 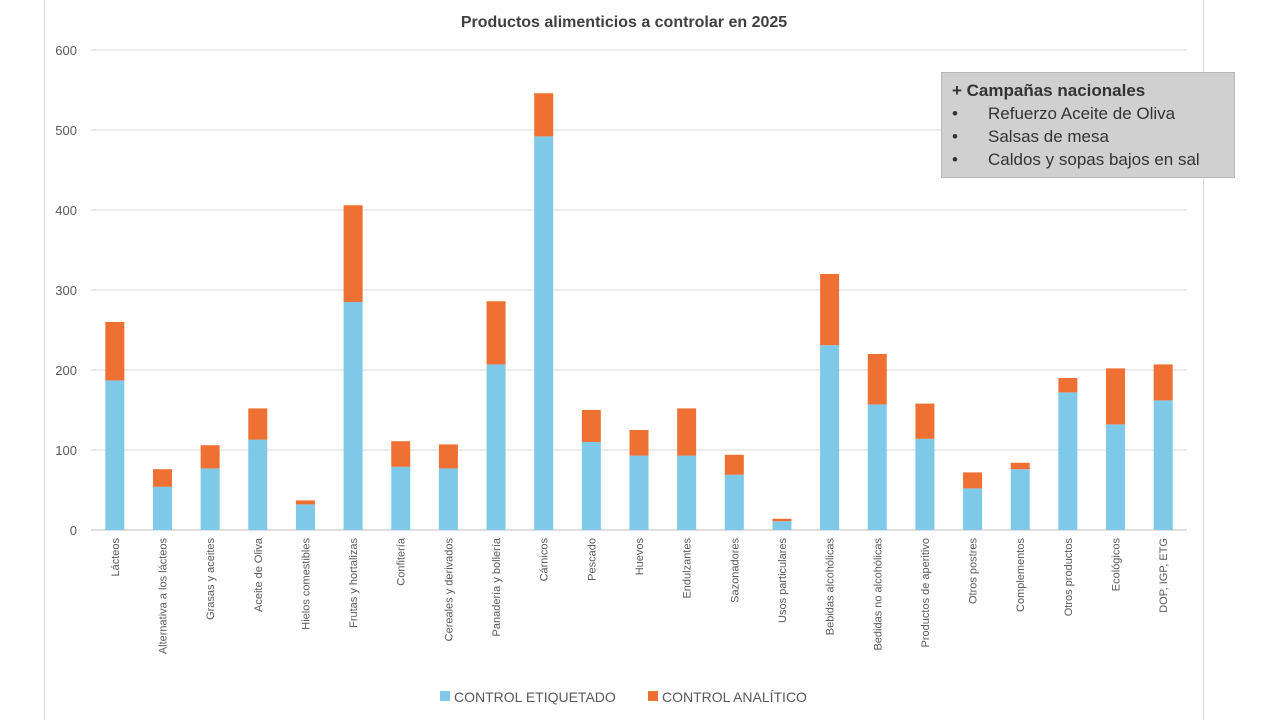 What do you see at coordinates (974, 571) in the screenshot?
I see `x-tick-label: Otros postres` at bounding box center [974, 571].